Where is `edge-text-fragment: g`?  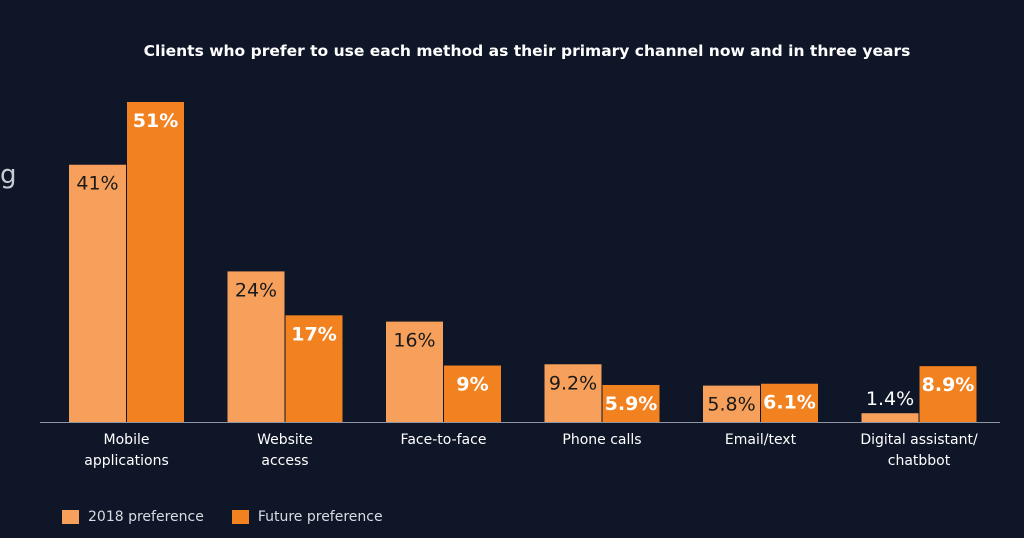 edge-text-fragment: g is located at coordinates (8, 175).